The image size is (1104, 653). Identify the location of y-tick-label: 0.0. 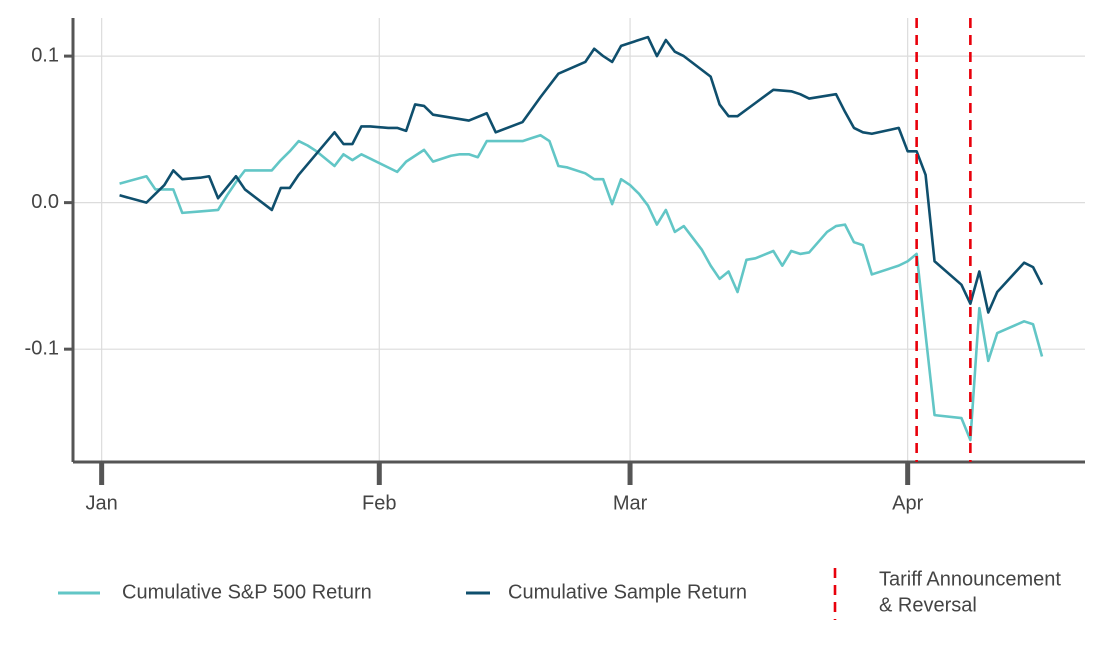
(45, 202).